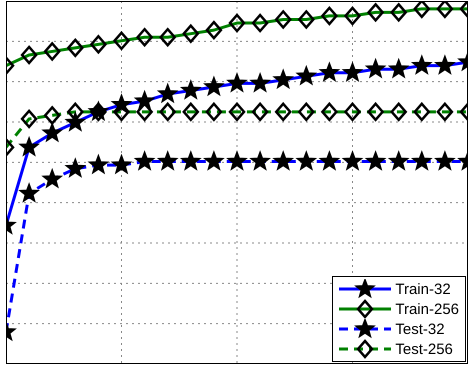 This screenshot has height=366, width=474. What do you see at coordinates (427, 309) in the screenshot?
I see `legend-label: Train-256` at bounding box center [427, 309].